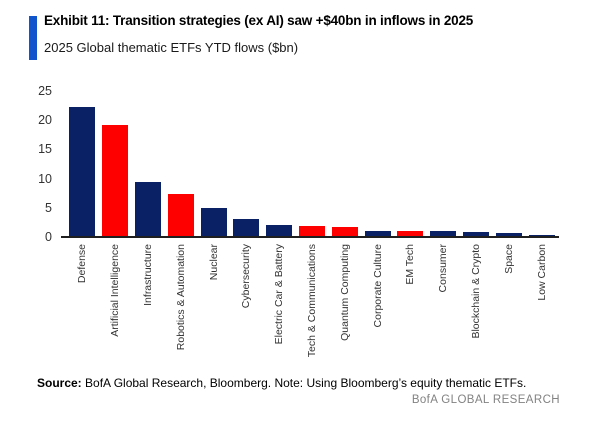 The height and width of the screenshot is (421, 604). Describe the element at coordinates (443, 308) in the screenshot. I see `x-tick-consumer: Consumer` at that location.